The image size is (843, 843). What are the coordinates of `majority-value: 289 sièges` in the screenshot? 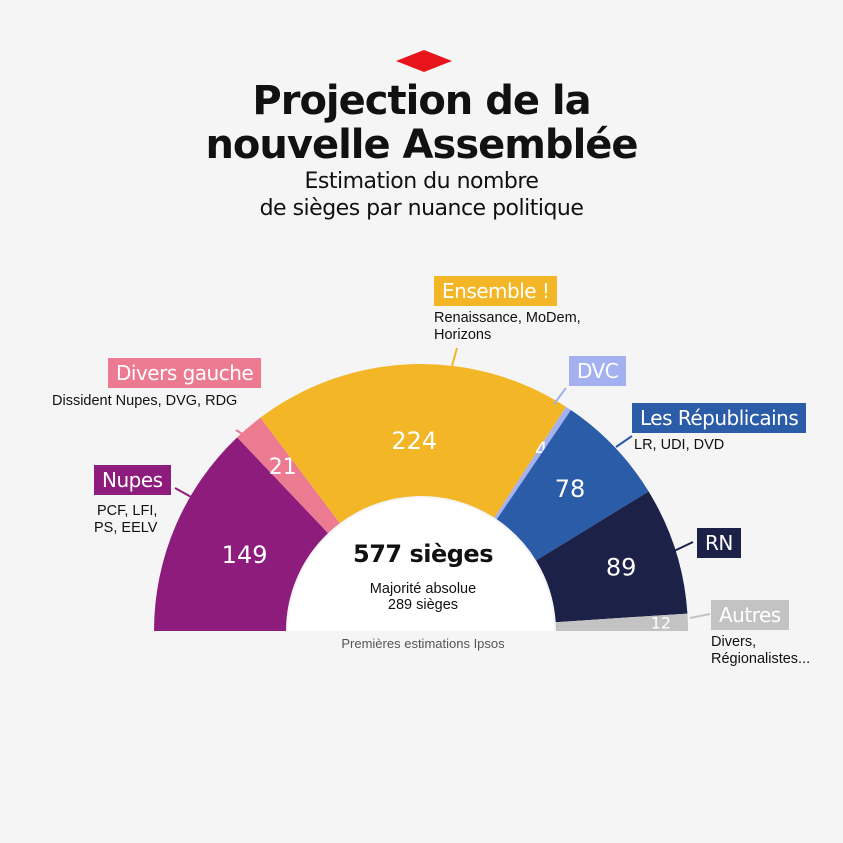 It's located at (423, 605).